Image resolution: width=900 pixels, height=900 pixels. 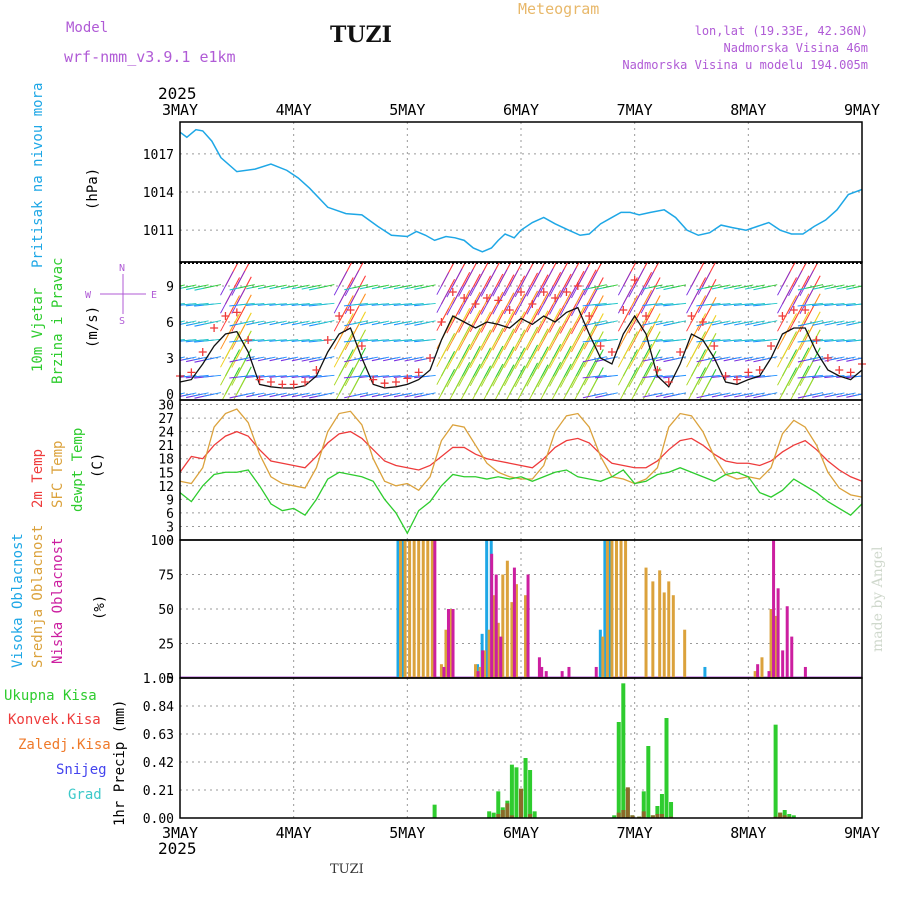 I want to click on wind-ytick-label: 9, so click(x=170, y=287).